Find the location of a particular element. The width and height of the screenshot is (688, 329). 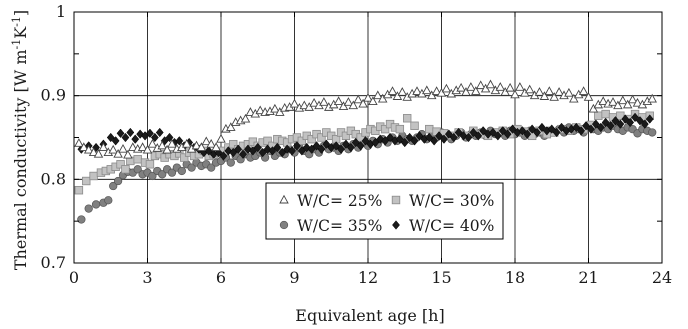

legend-marker-circle is located at coordinates (284, 225).